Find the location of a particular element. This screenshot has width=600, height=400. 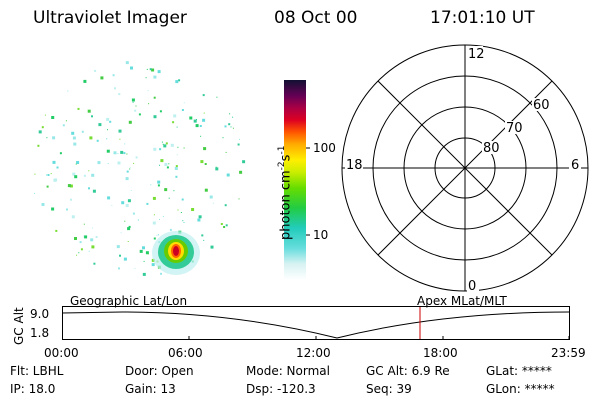

info-glon: GLon: ***** is located at coordinates (520, 389).